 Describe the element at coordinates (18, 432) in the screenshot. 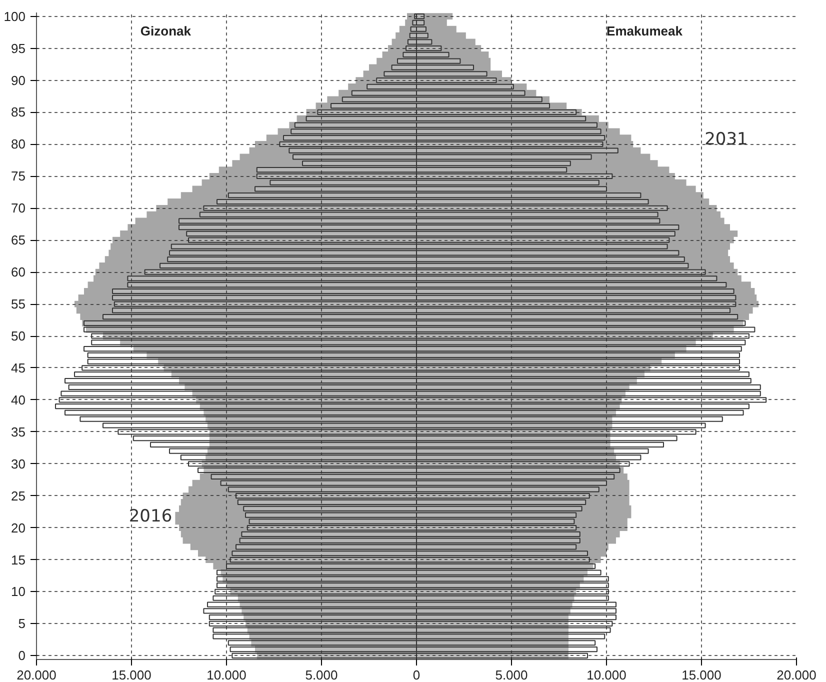

I see `y-tick-label: 35` at that location.